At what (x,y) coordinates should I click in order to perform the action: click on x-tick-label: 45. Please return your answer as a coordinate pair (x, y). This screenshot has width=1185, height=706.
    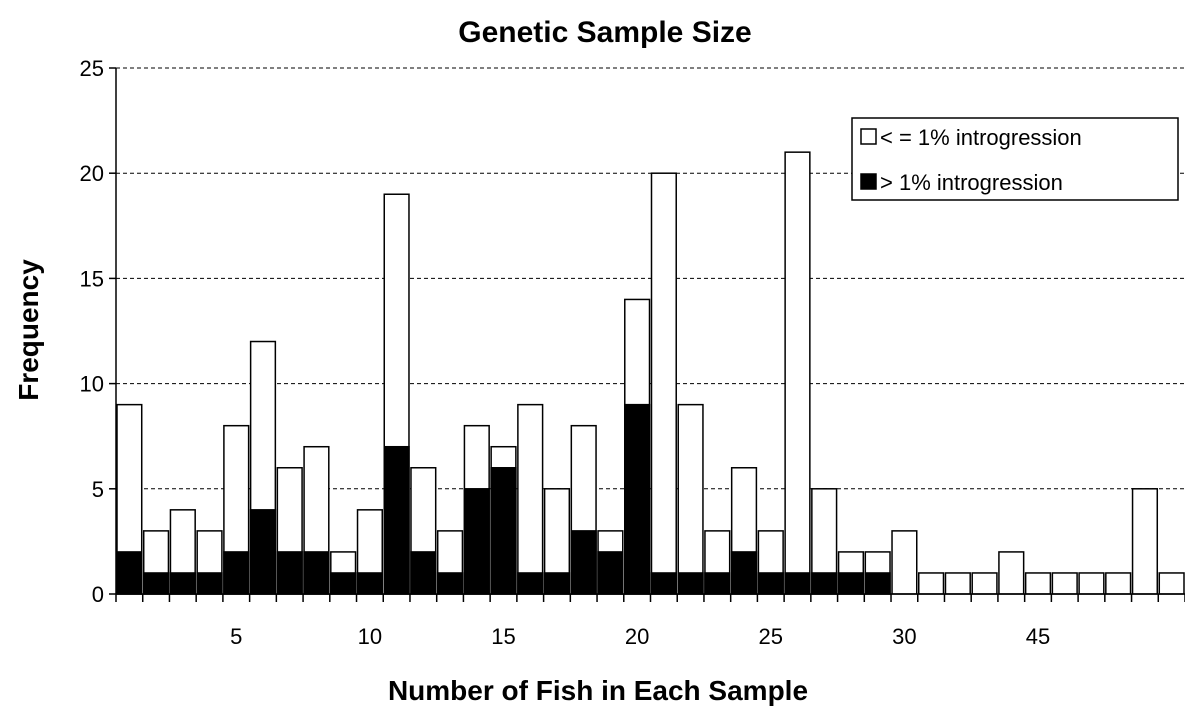
    Looking at the image, I should click on (1038, 636).